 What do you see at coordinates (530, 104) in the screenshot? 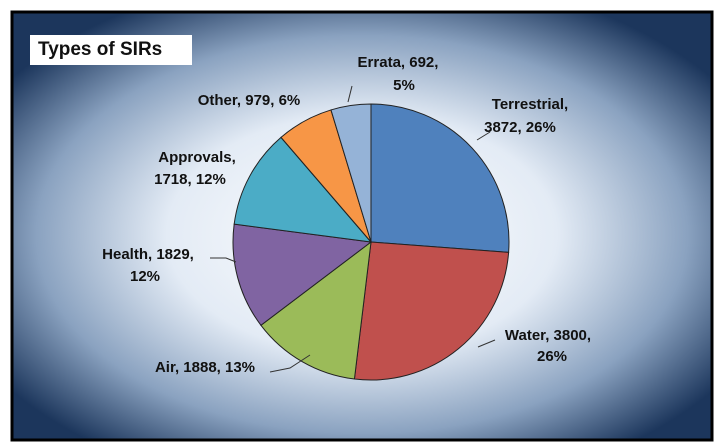
I see `data-label: Terrestrial,` at bounding box center [530, 104].